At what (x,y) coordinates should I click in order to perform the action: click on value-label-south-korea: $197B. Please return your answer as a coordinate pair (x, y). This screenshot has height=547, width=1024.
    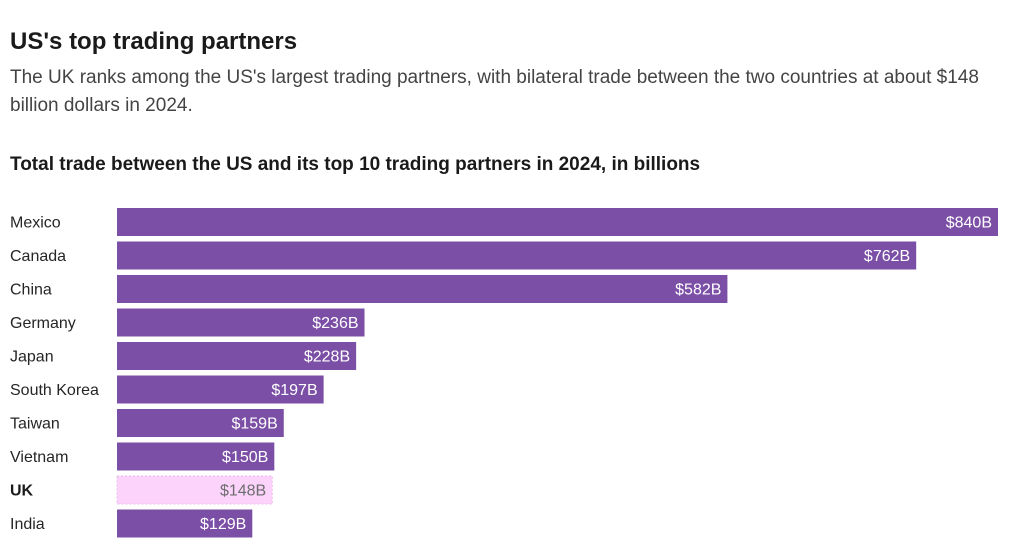
    Looking at the image, I should click on (294, 390).